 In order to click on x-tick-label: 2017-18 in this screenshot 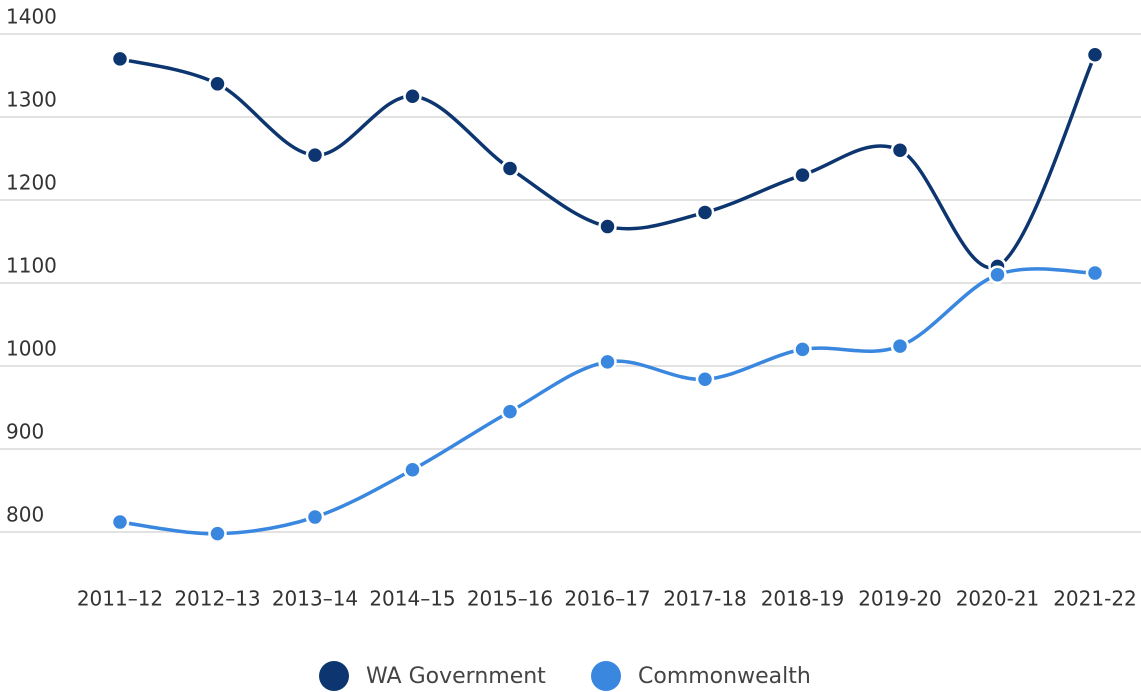, I will do `click(705, 599)`.